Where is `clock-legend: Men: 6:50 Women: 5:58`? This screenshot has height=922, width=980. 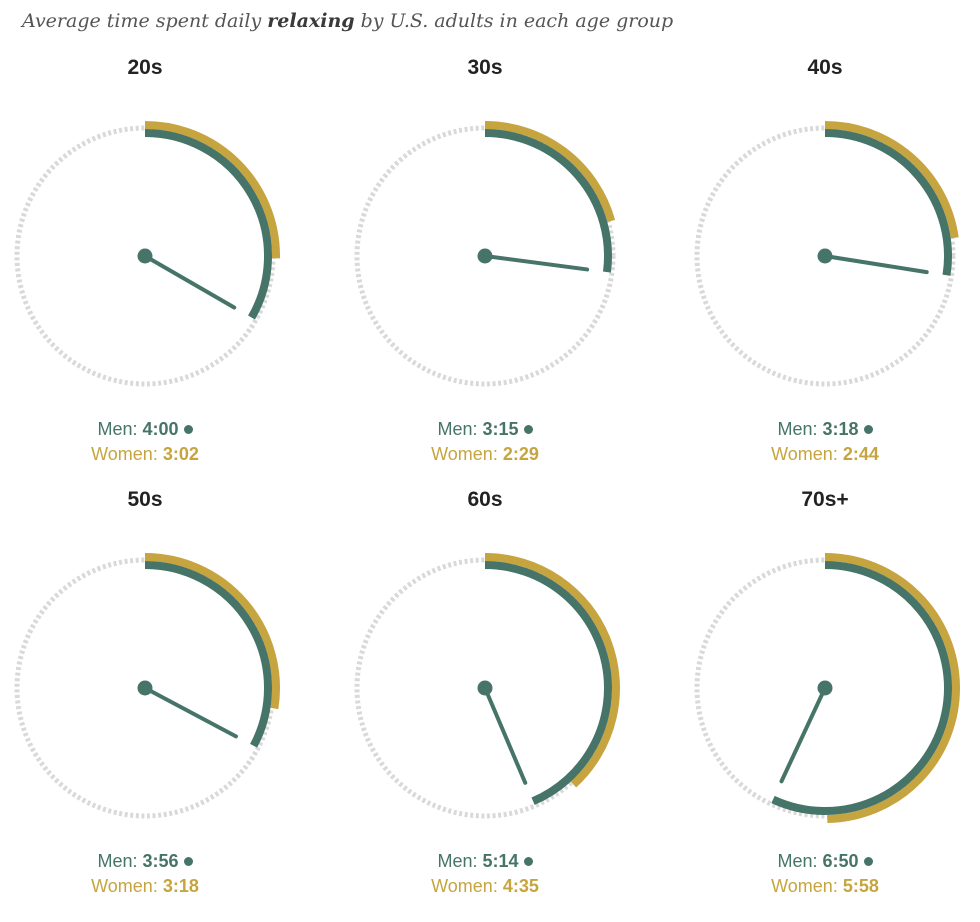 clock-legend: Men: 6:50 Women: 5:58 is located at coordinates (825, 874).